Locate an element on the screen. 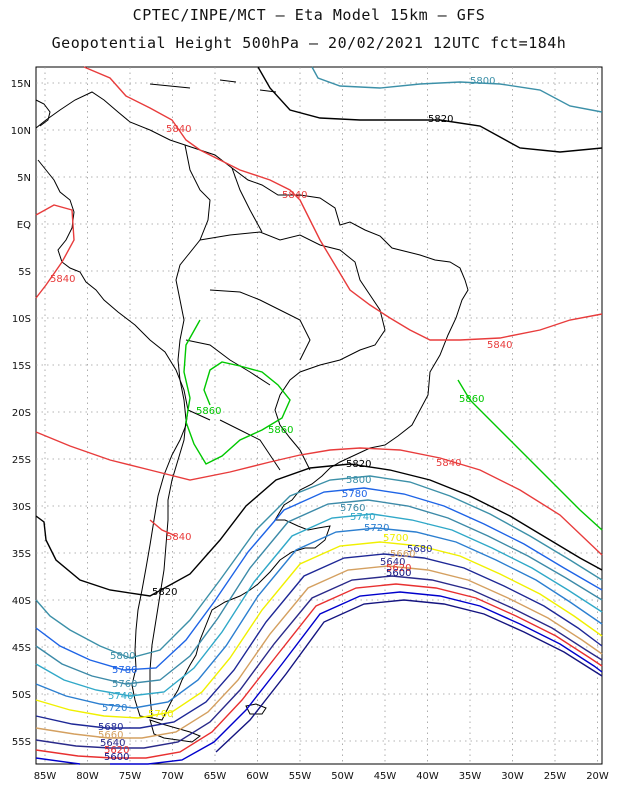  lat-tick-label: EQ is located at coordinates (24, 225).